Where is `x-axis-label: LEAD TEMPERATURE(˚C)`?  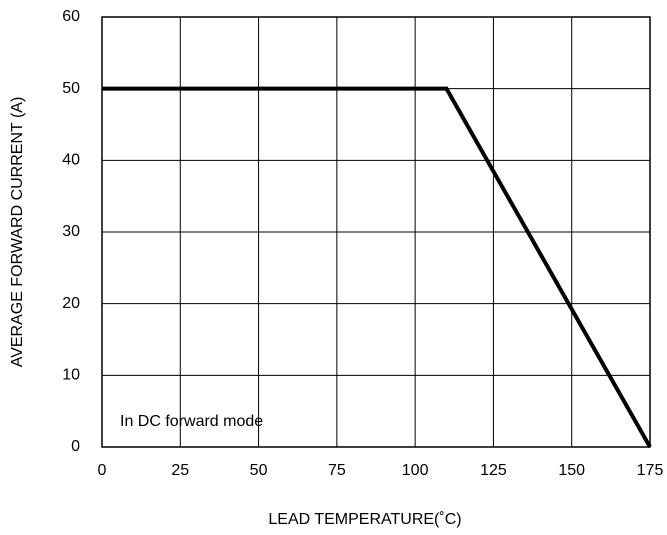 x-axis-label: LEAD TEMPERATURE(˚C) is located at coordinates (364, 519).